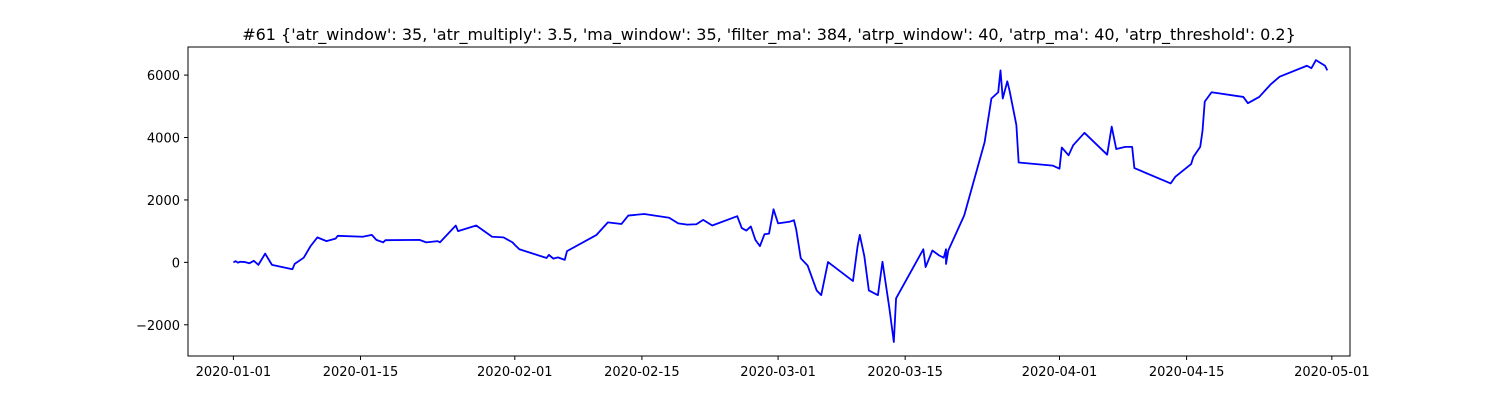  What do you see at coordinates (163, 139) in the screenshot?
I see `y-tick-label: 4000` at bounding box center [163, 139].